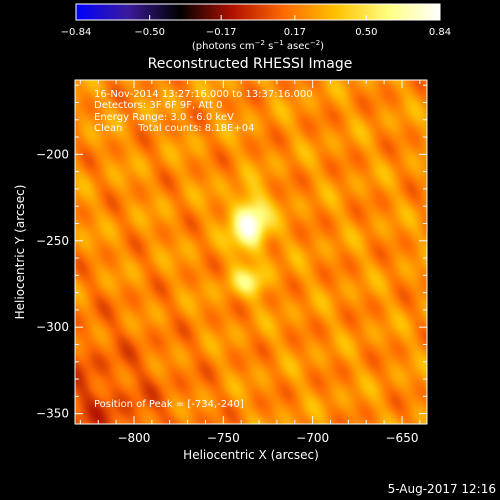  Describe the element at coordinates (258, 45) in the screenshot. I see `colorbar-units: (photons cm−2 s−1 asec−2)` at that location.